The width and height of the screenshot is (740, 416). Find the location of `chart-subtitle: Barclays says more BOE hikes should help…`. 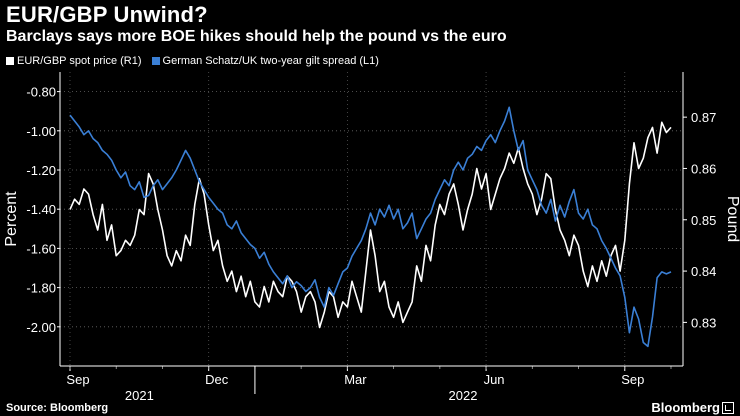

chart-subtitle: Barclays says more BOE hikes should help… is located at coordinates (256, 36).